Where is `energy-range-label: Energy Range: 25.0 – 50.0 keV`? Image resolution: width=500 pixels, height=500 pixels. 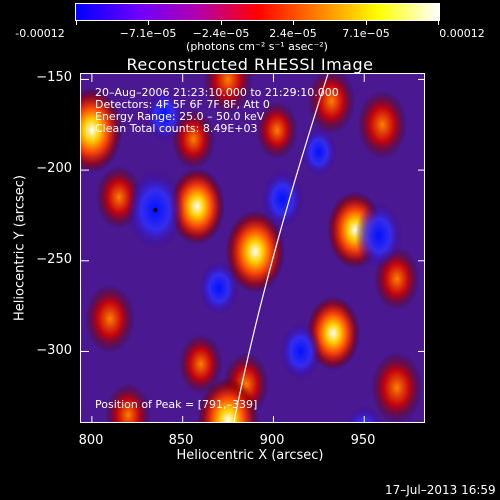 energy-range-label: Energy Range: 25.0 – 50.0 keV is located at coordinates (180, 116).